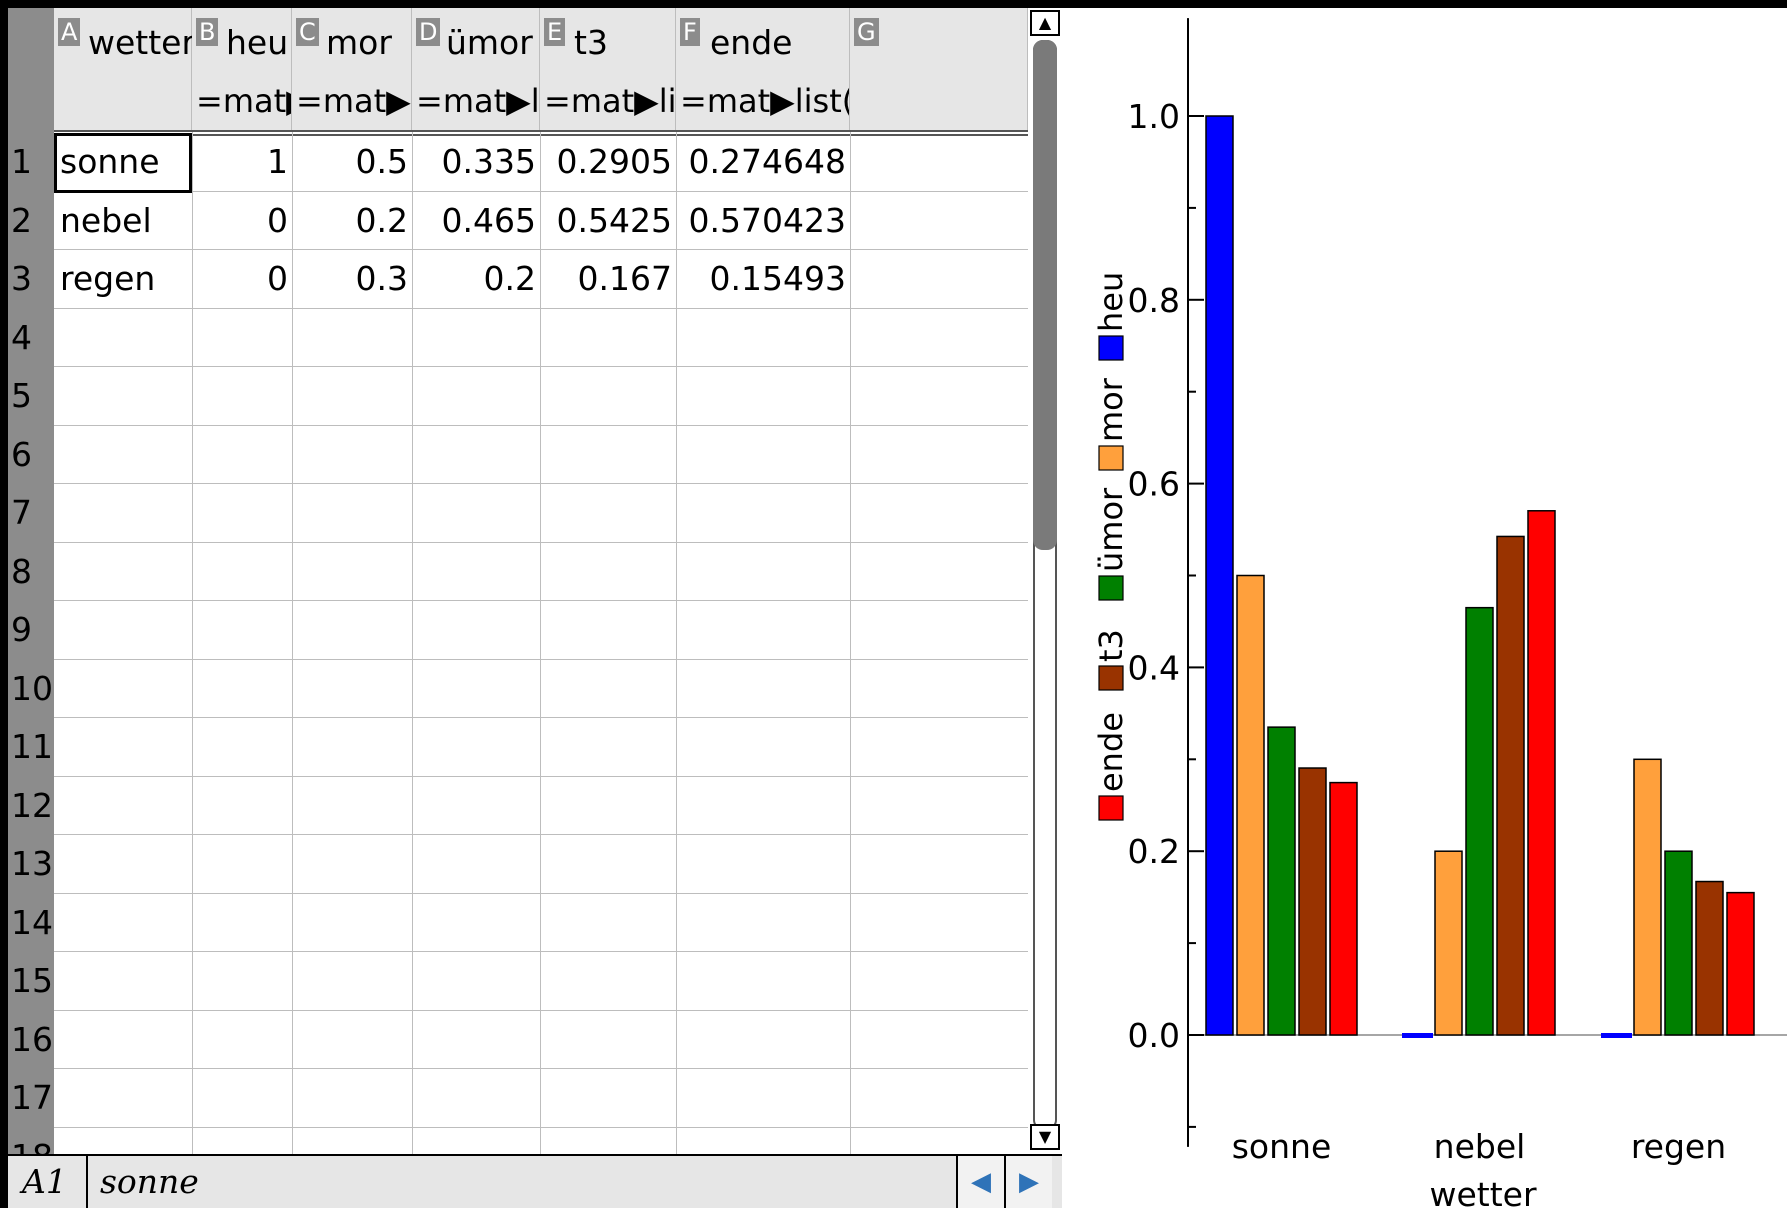  Describe the element at coordinates (939, 101) in the screenshot. I see `formula-cell-g` at that location.